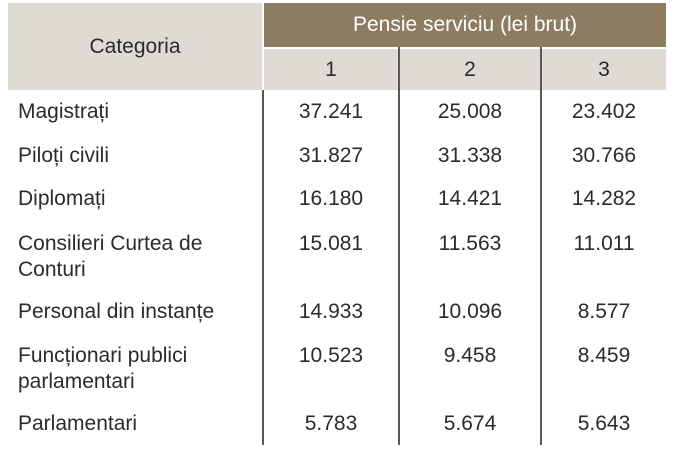 The image size is (700, 455). What do you see at coordinates (470, 355) in the screenshot?
I see `table-cell: 9.458` at bounding box center [470, 355].